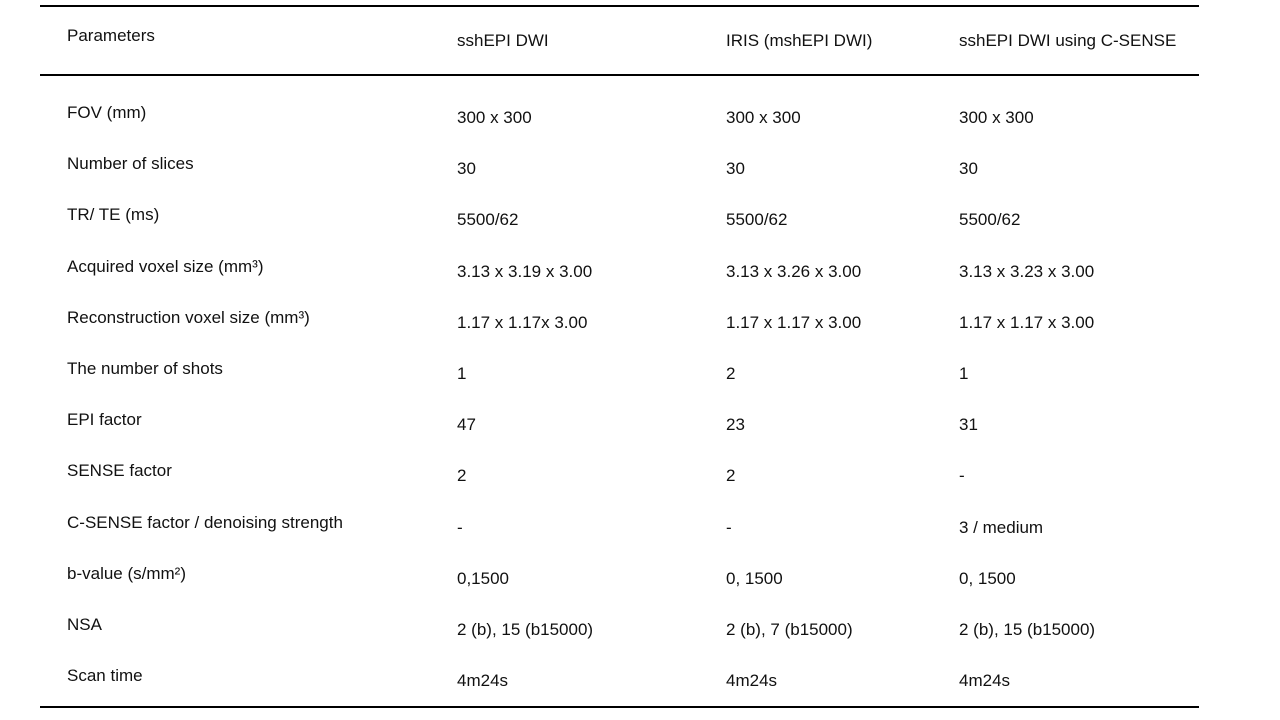 The width and height of the screenshot is (1280, 720). What do you see at coordinates (483, 578) in the screenshot?
I see `table-cell: 0,1500` at bounding box center [483, 578].